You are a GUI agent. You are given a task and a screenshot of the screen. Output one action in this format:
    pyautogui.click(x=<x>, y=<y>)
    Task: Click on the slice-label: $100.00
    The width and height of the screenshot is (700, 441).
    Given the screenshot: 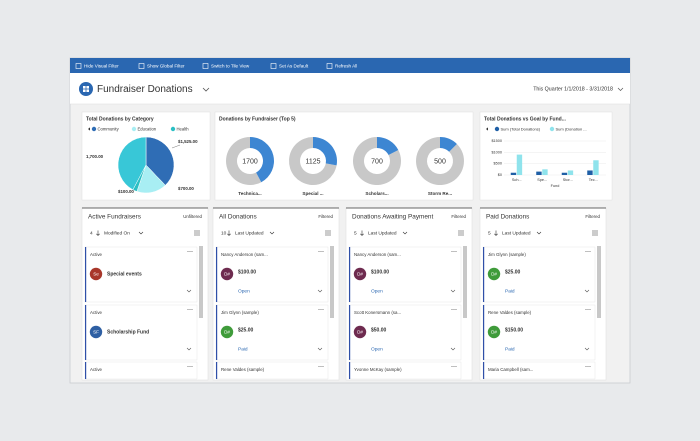 What is the action you would take?
    pyautogui.click(x=126, y=191)
    